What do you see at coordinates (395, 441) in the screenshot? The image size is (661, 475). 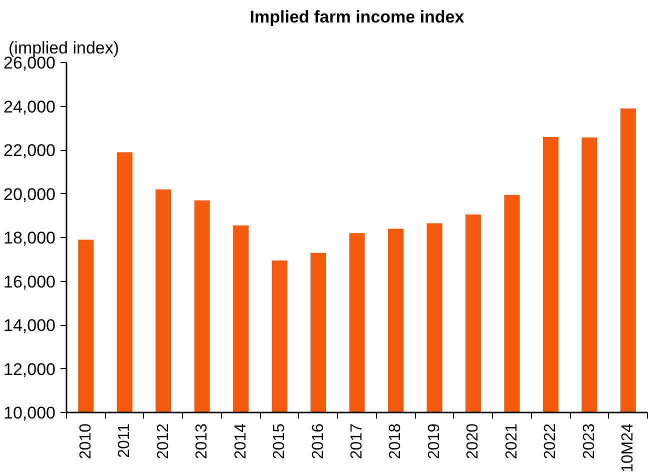 I see `x-tick-label: 2018` at bounding box center [395, 441].